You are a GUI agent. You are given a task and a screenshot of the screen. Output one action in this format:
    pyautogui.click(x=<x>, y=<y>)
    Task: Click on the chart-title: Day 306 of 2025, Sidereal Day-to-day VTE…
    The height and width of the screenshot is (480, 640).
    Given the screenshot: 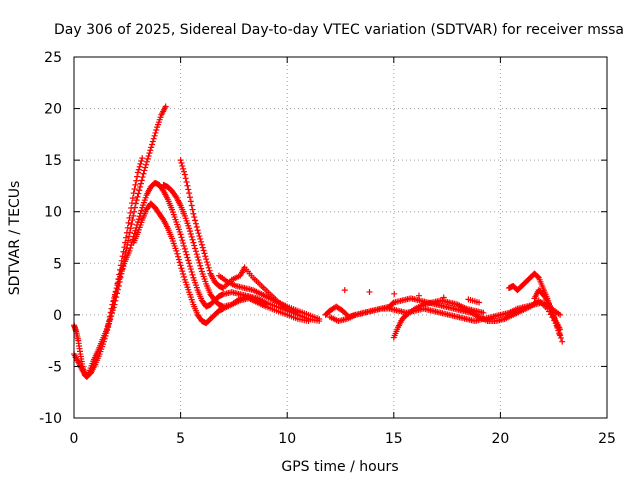 What is the action you would take?
    pyautogui.click(x=339, y=30)
    